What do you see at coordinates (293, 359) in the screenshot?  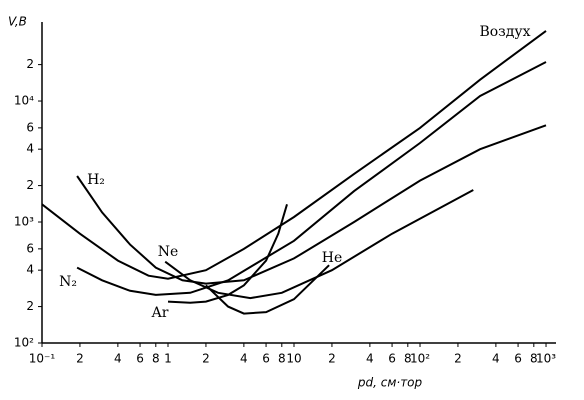 I see `x-tick-label: 10` at bounding box center [293, 359].